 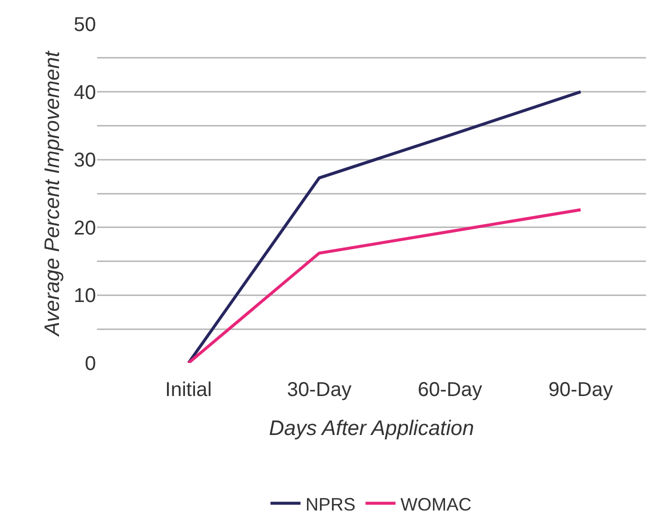 What do you see at coordinates (450, 390) in the screenshot?
I see `x-tick-label: 60-Day` at bounding box center [450, 390].